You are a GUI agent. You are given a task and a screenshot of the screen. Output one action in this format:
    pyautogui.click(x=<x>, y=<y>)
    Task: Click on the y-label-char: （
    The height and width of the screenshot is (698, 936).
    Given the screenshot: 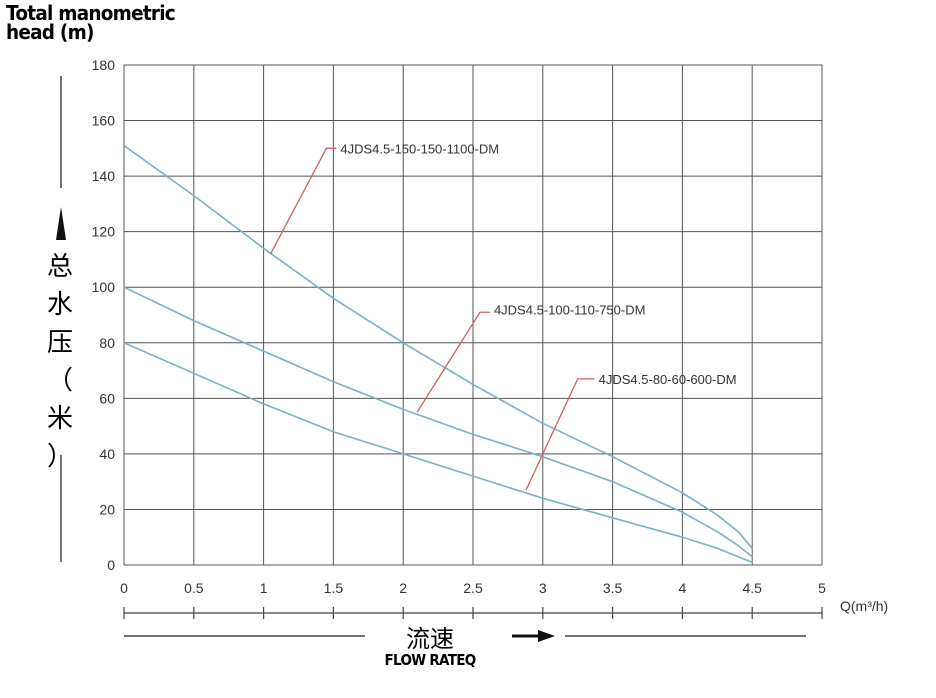 What is the action you would take?
    pyautogui.click(x=59, y=381)
    